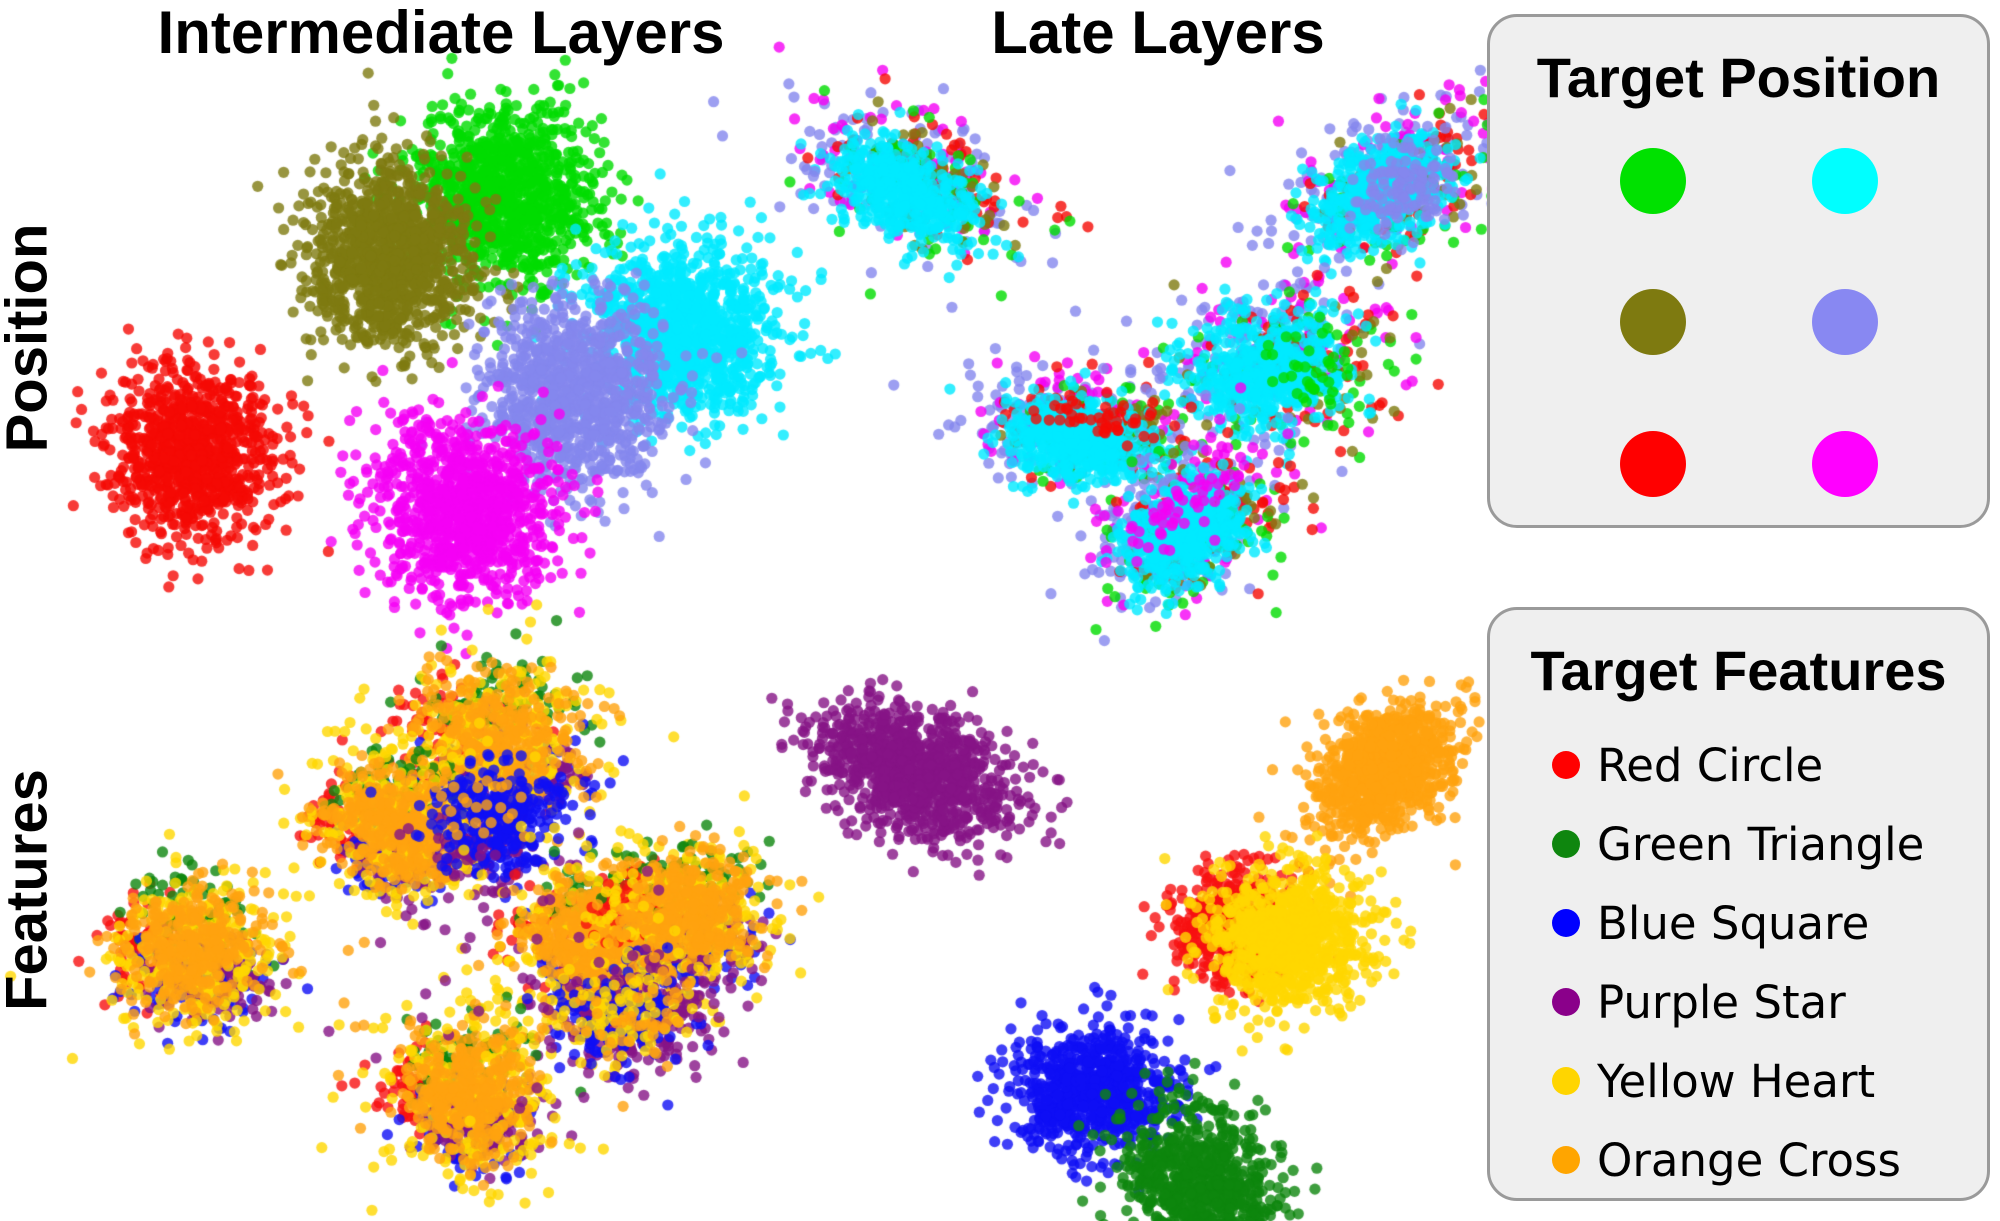 The image size is (2000, 1221). I want to click on orange-cross-dot, so click(1566, 1160).